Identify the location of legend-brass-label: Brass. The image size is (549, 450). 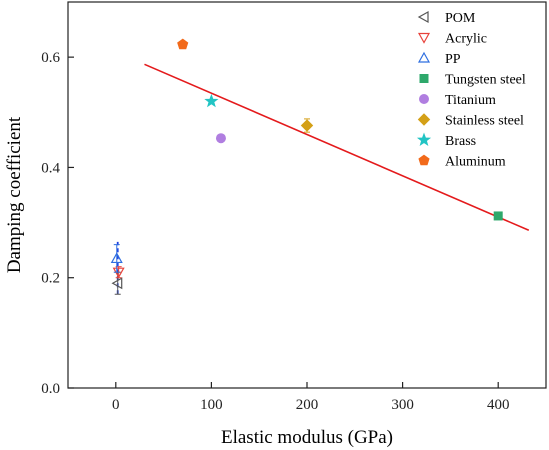
(460, 141).